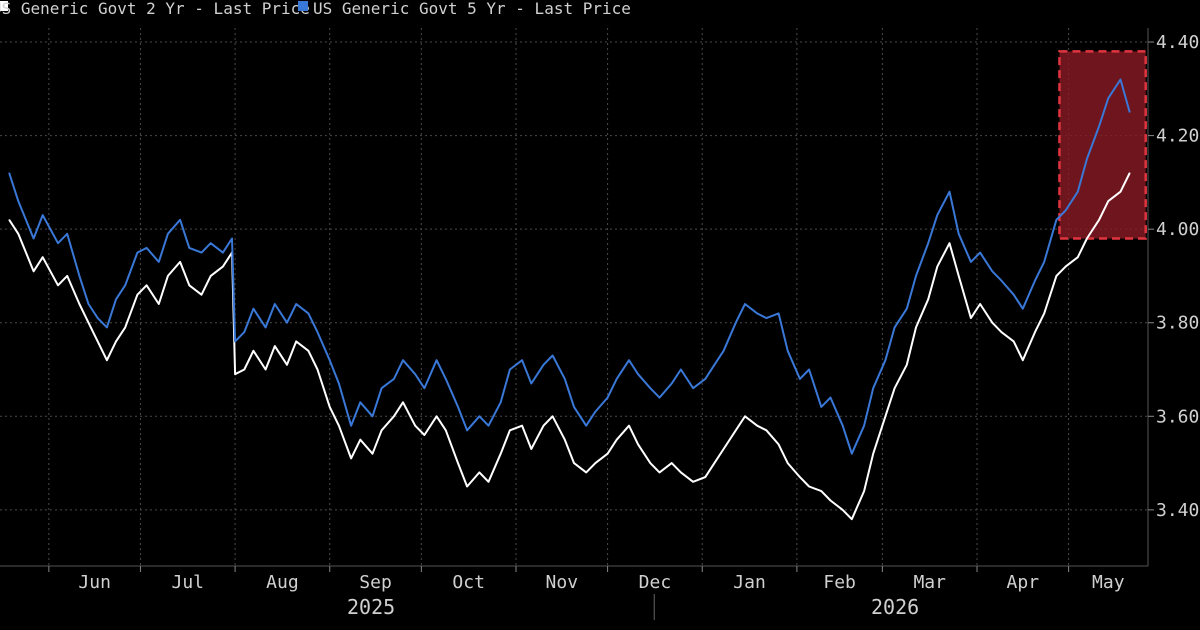 This screenshot has height=630, width=1200. Describe the element at coordinates (1177, 510) in the screenshot. I see `y-tick-label: 3.40` at that location.